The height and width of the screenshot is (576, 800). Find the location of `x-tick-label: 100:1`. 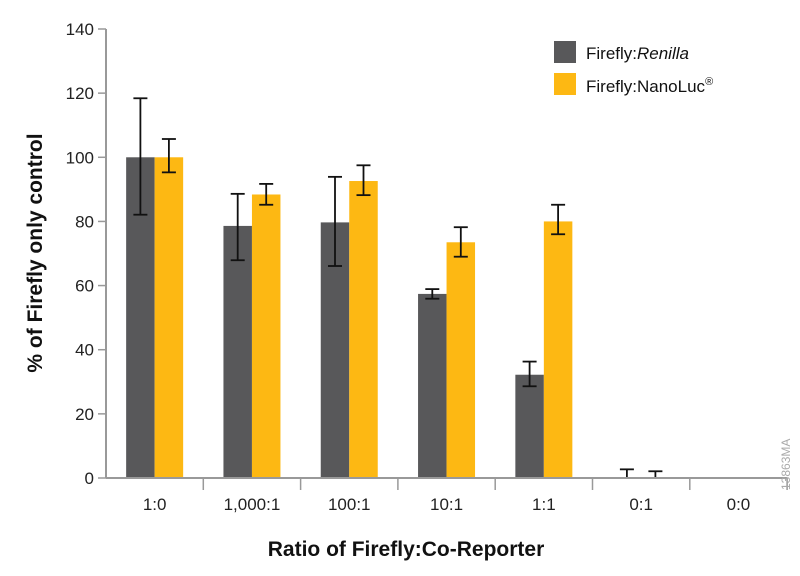

x-tick-label: 100:1 is located at coordinates (349, 504).